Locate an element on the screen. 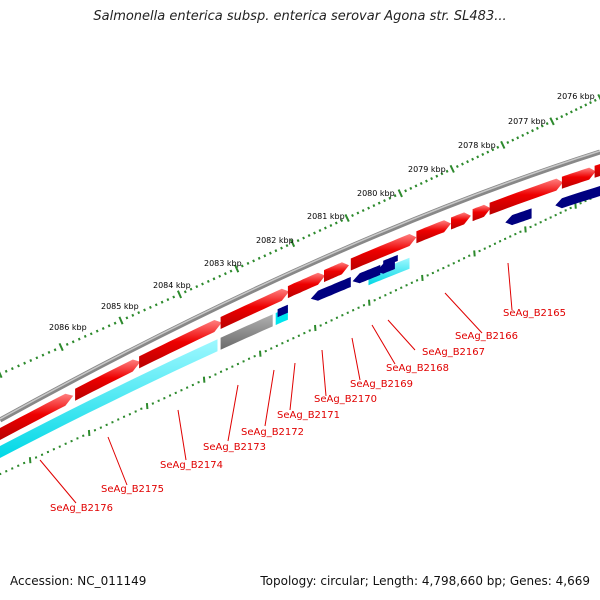  kbp-label: 2079 kbp is located at coordinates (427, 169).